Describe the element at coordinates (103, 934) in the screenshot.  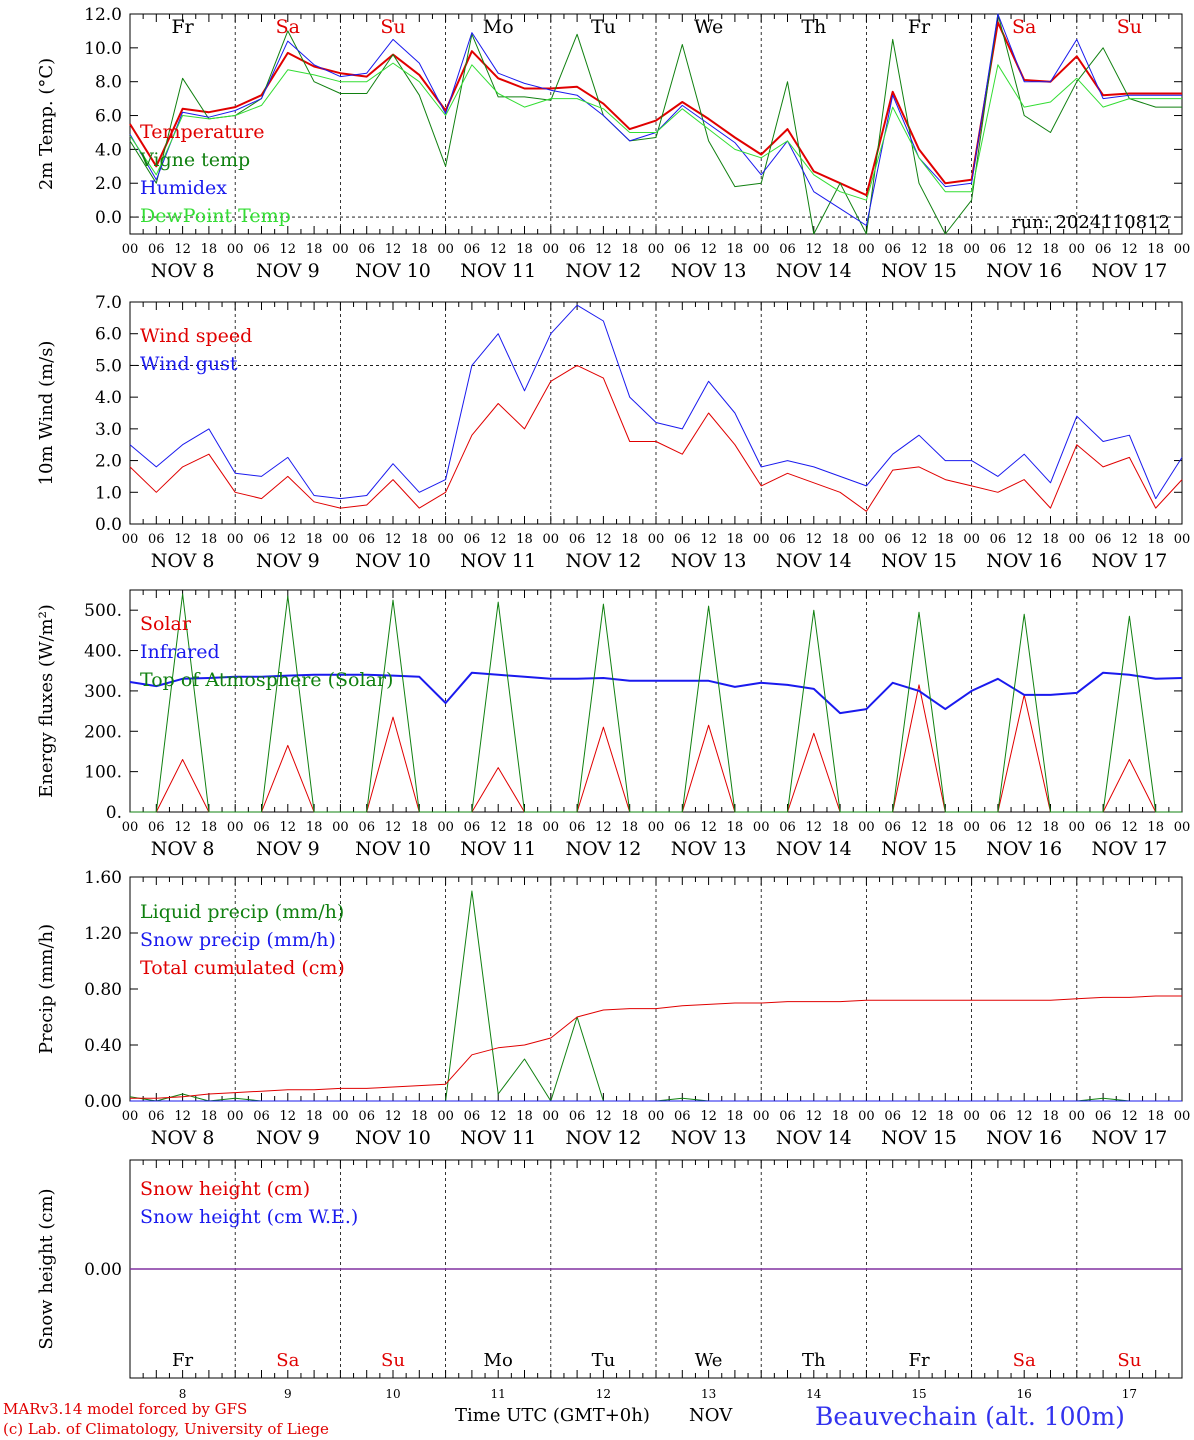
I see `y-tick-label: 1.20` at that location.